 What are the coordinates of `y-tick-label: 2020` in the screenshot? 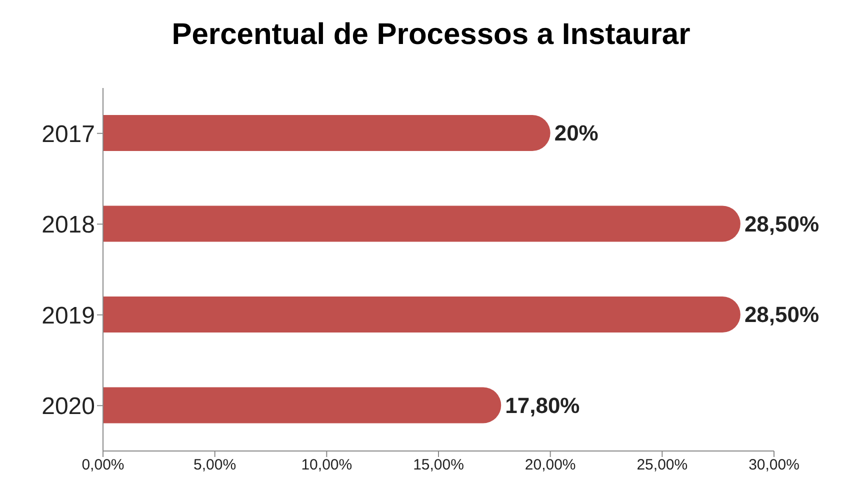 It's located at (68, 406).